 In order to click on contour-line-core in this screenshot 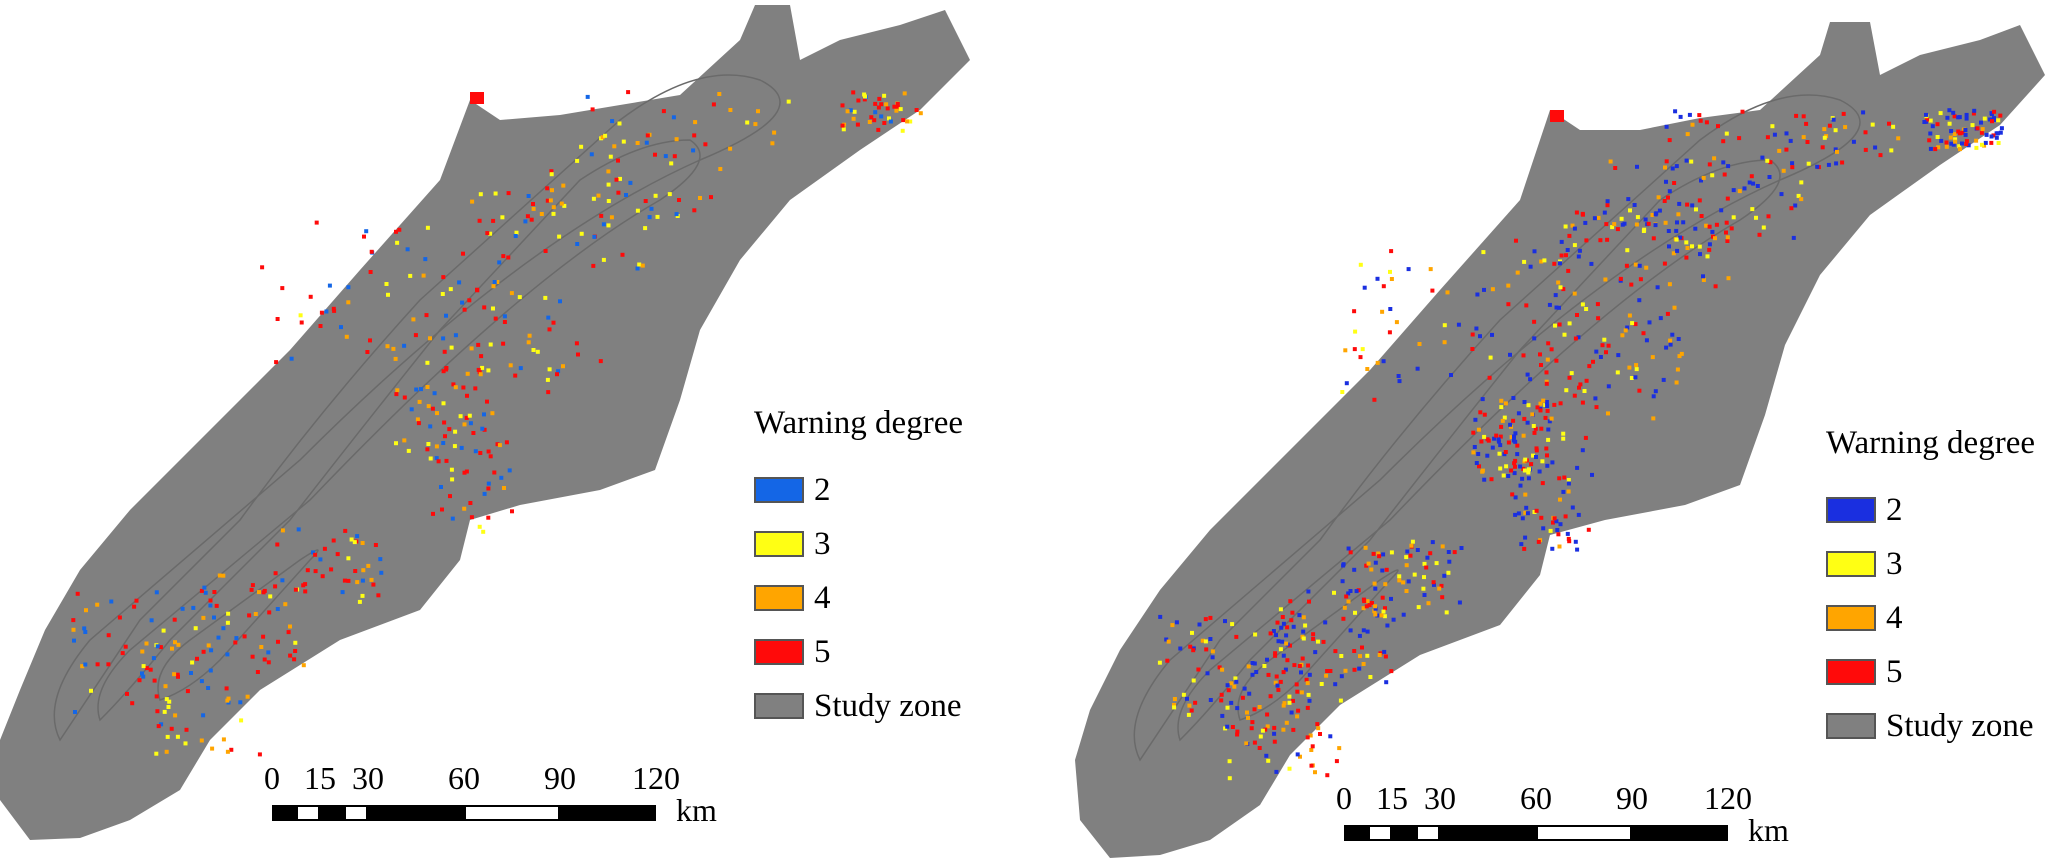, I will do `click(238, 625)`.